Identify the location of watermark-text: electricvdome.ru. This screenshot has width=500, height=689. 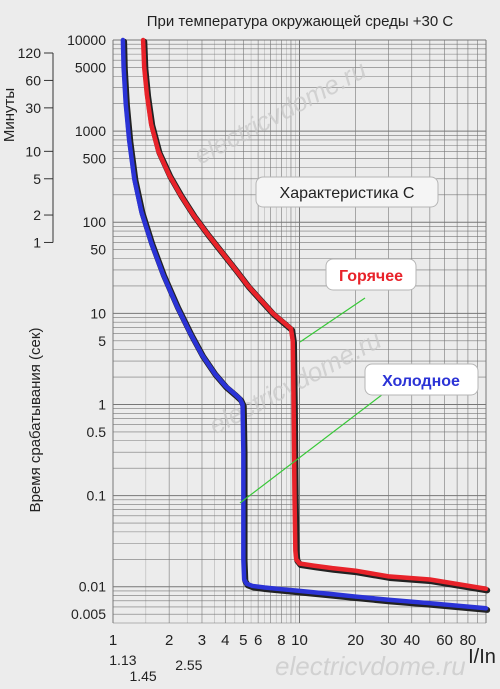
(370, 666).